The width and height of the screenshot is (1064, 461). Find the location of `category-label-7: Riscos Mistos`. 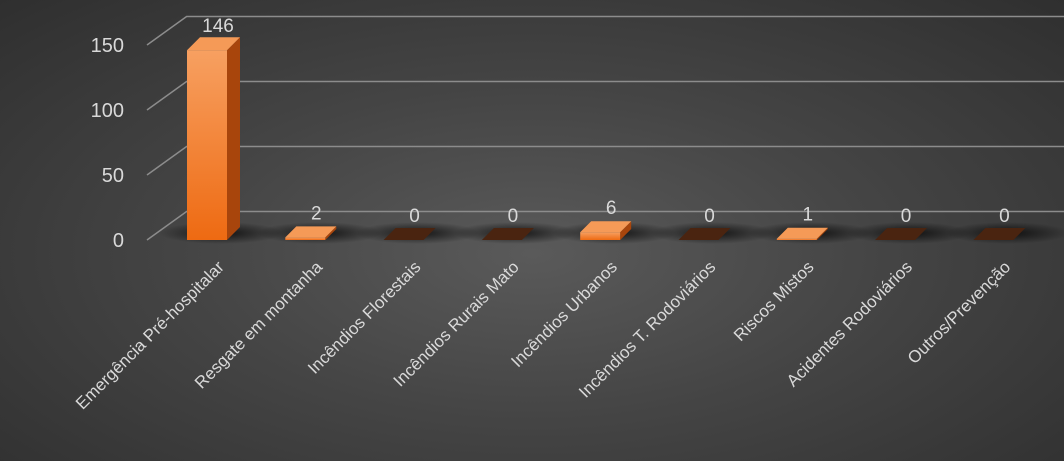

category-label-7: Riscos Mistos is located at coordinates (774, 301).